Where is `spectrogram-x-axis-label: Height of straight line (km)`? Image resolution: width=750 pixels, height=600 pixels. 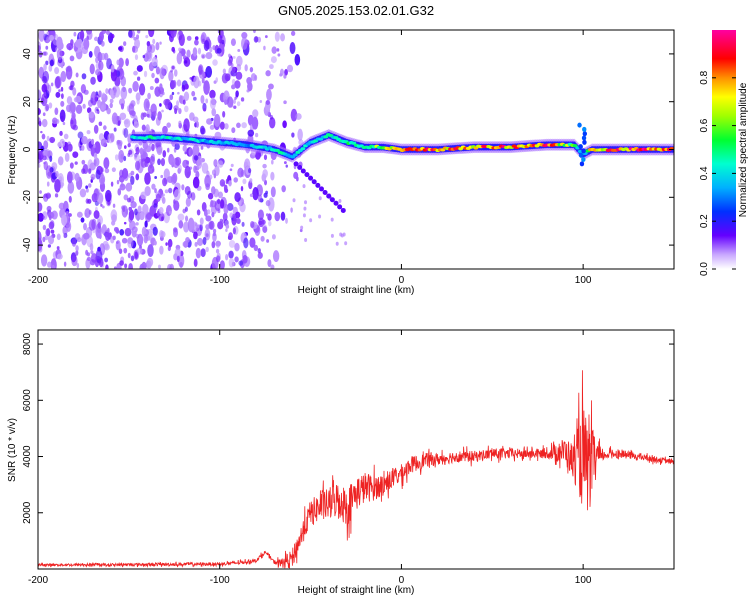 spectrogram-x-axis-label: Height of straight line (km) is located at coordinates (356, 290).